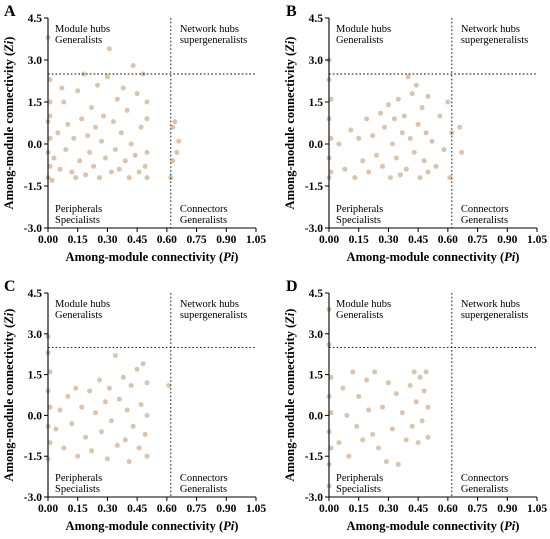  Describe the element at coordinates (226, 240) in the screenshot. I see `x-tick-label: 0.90` at that location.